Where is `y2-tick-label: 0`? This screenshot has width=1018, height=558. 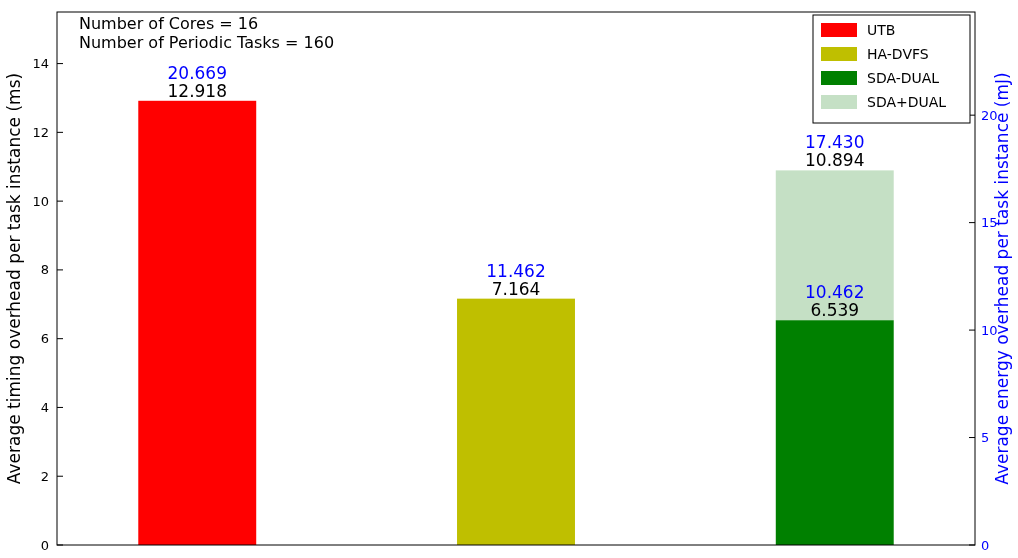
y2-tick-label: 0 is located at coordinates (985, 545).